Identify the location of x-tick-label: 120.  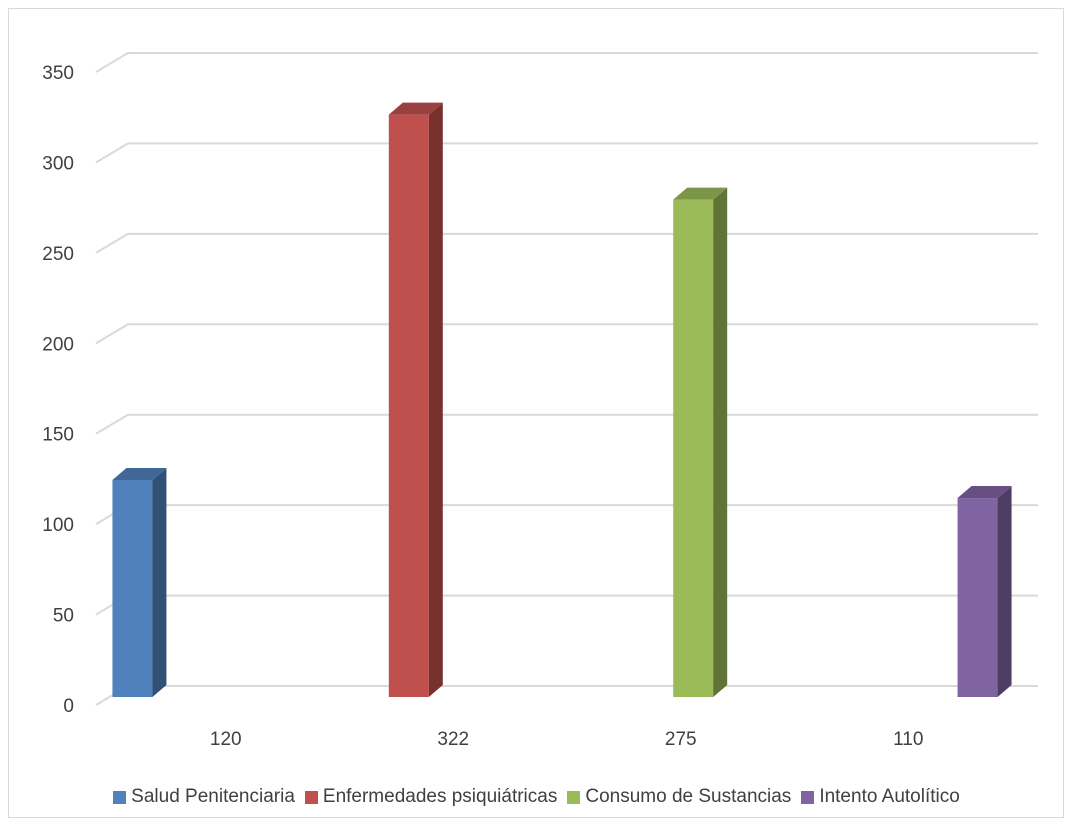
(226, 739).